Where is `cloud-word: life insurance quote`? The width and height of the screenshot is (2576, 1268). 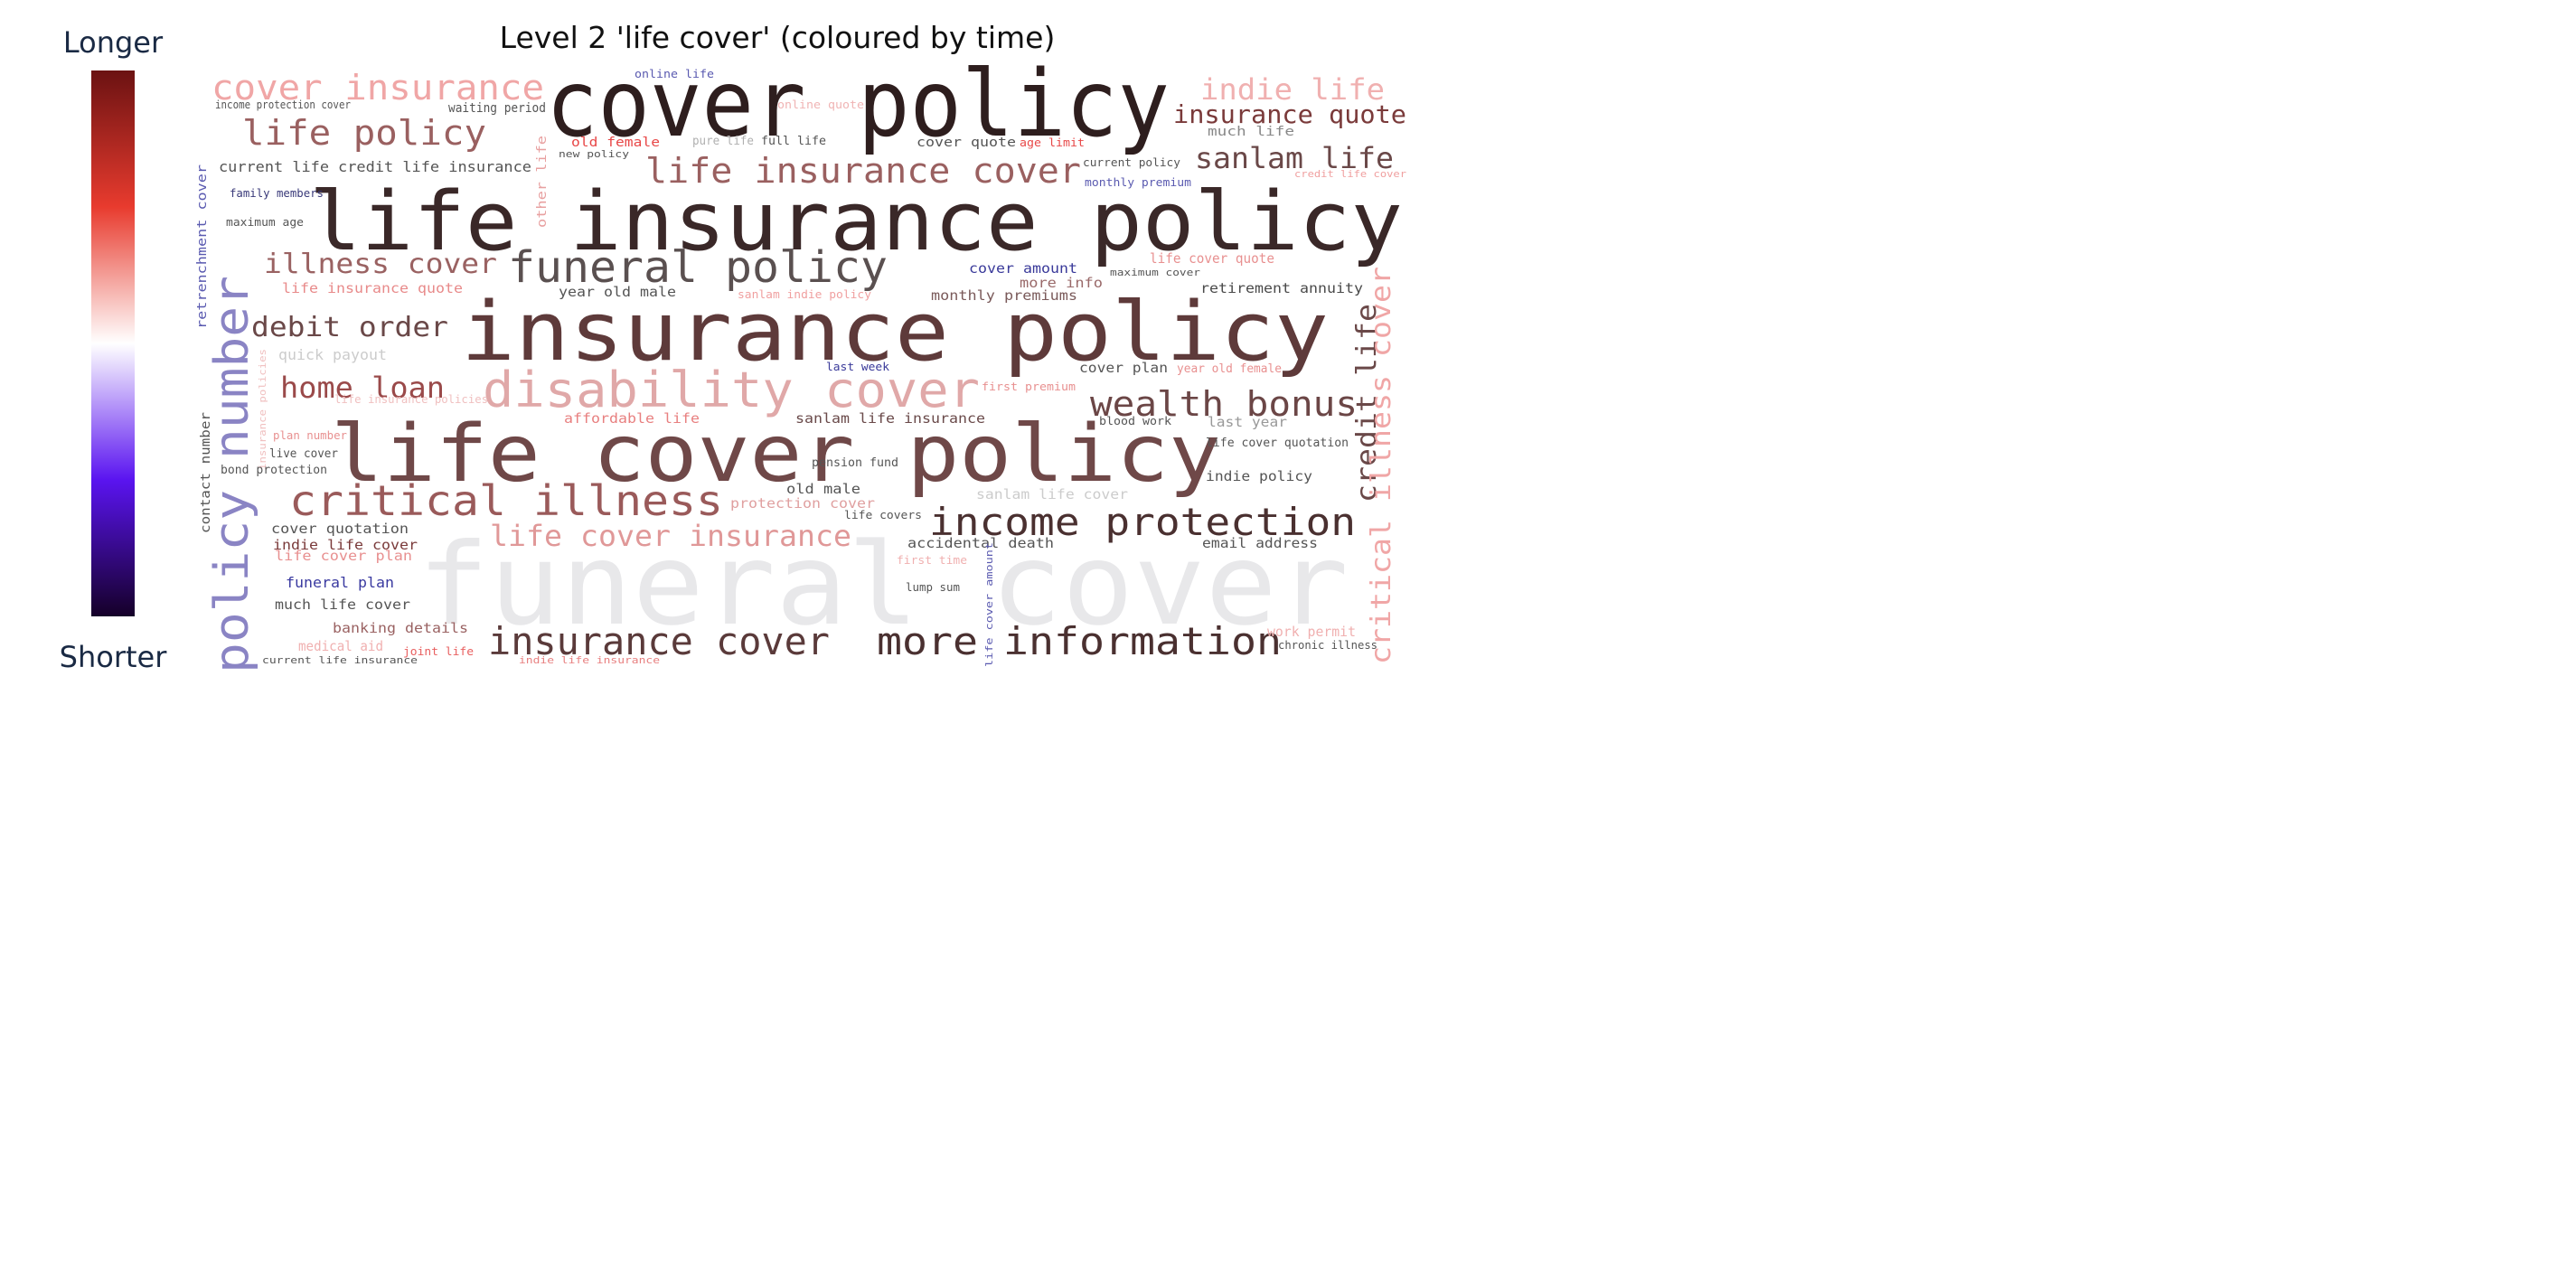 cloud-word: life insurance quote is located at coordinates (372, 288).